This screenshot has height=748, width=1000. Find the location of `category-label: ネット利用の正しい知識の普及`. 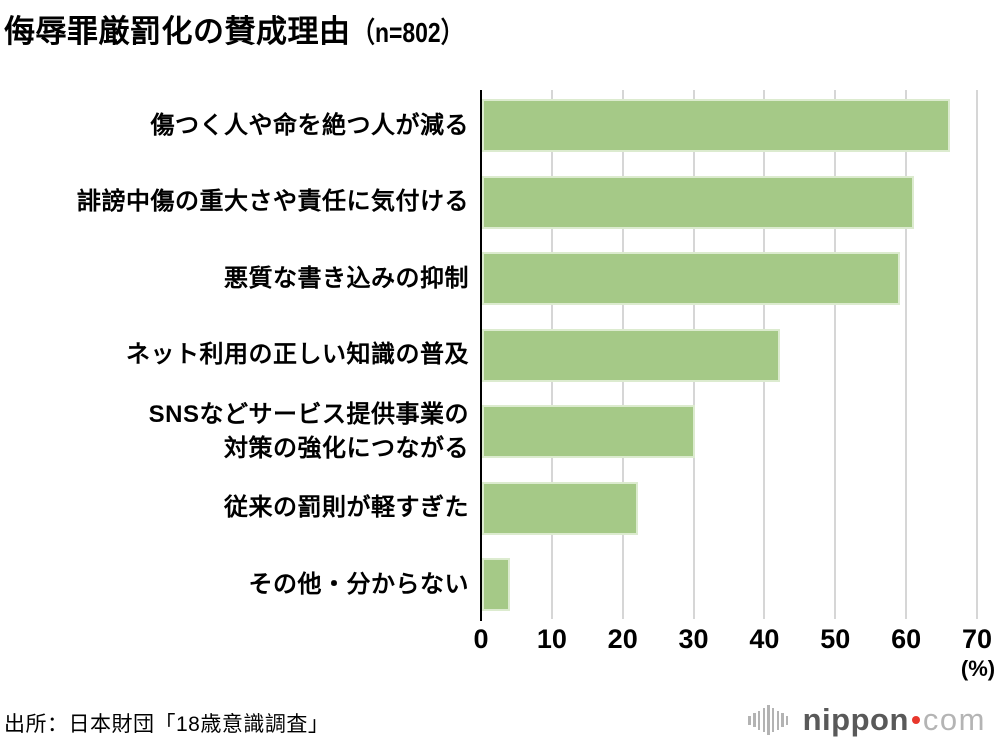

category-label: ネット利用の正しい知識の普及 is located at coordinates (297, 354).